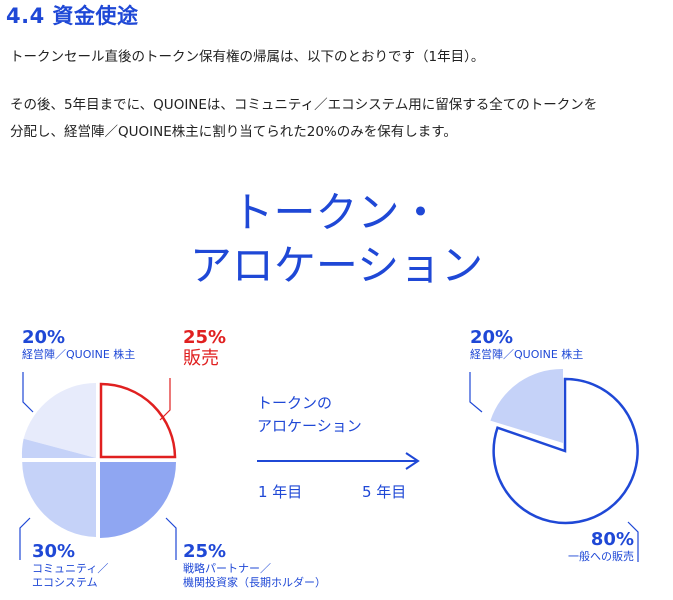 The image size is (673, 600). I want to click on label-sales: 25% 販売, so click(204, 349).